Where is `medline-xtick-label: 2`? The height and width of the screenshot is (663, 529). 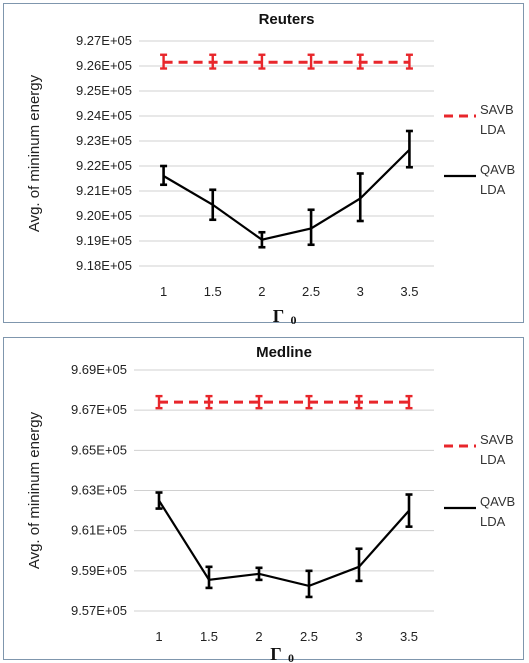 medline-xtick-label: 2 is located at coordinates (258, 636).